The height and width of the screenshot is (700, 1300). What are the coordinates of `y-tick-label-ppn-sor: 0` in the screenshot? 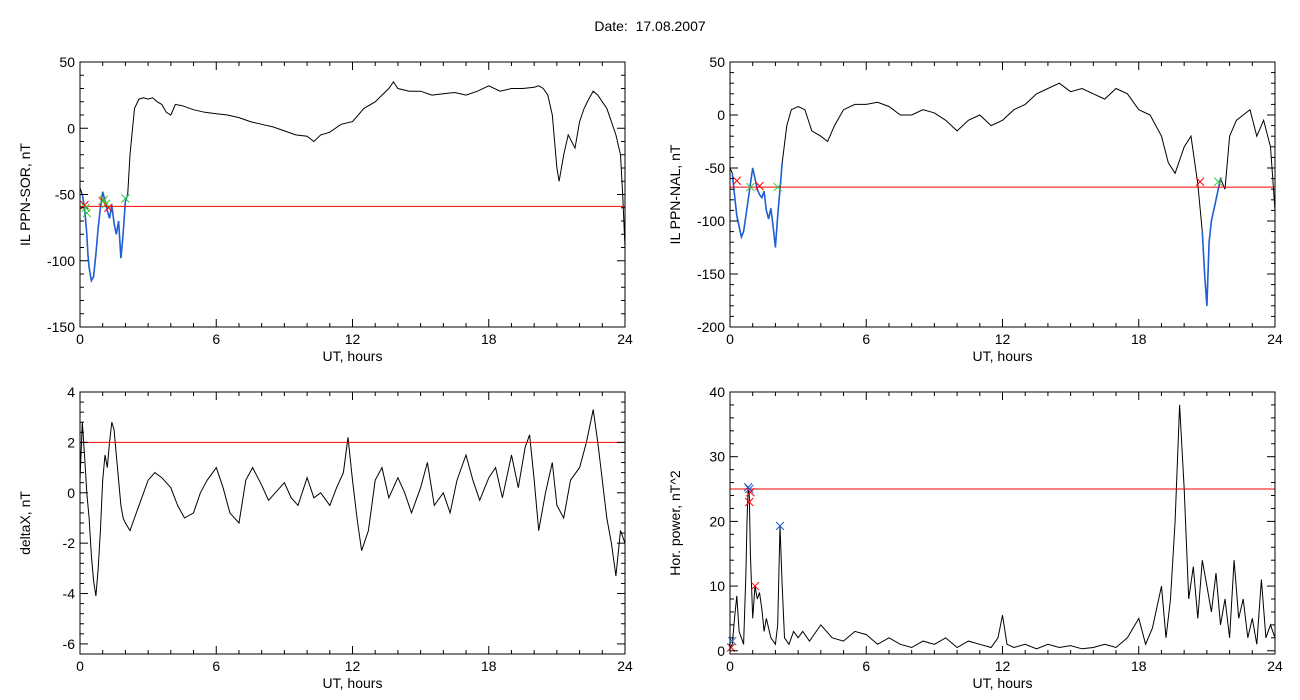 It's located at (71, 128).